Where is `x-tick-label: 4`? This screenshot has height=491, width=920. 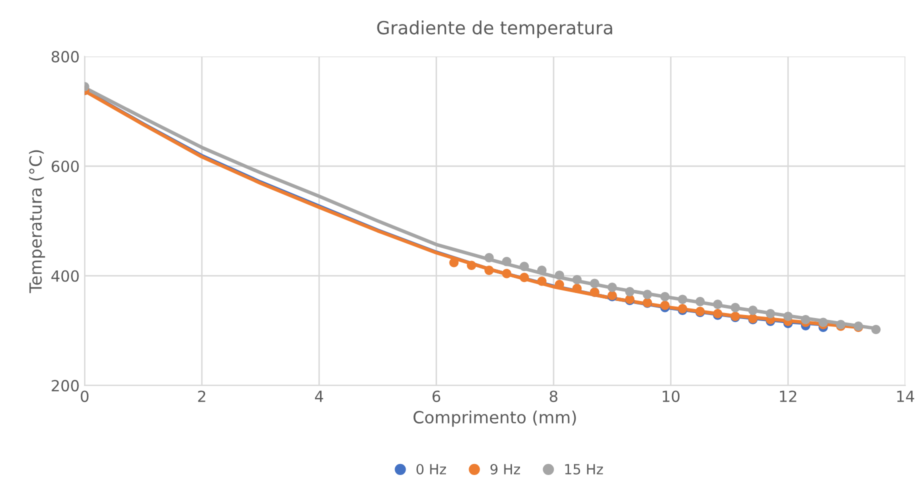 x-tick-label: 4 is located at coordinates (319, 396).